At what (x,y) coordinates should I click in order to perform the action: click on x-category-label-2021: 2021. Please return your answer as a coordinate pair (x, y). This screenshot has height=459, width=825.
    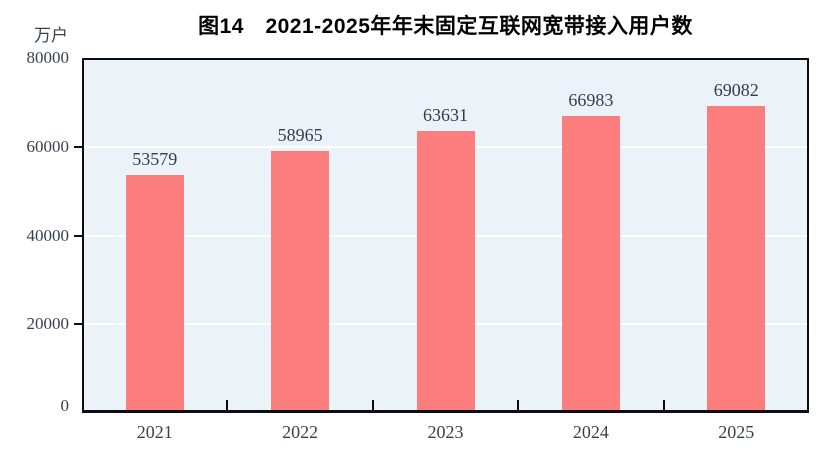
    Looking at the image, I should click on (154, 432).